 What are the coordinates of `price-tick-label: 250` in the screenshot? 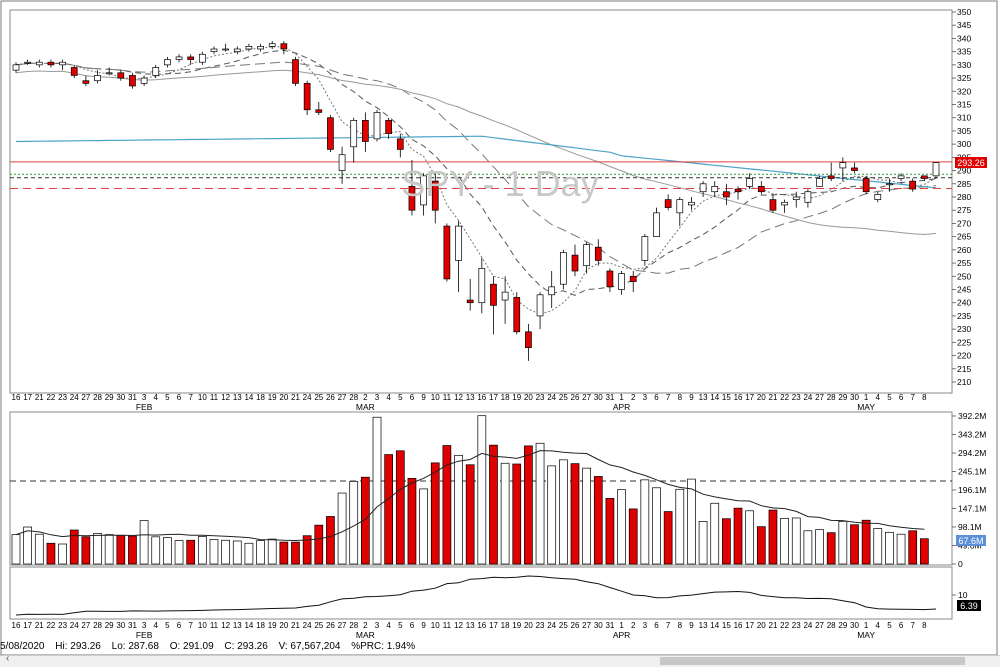 It's located at (964, 276).